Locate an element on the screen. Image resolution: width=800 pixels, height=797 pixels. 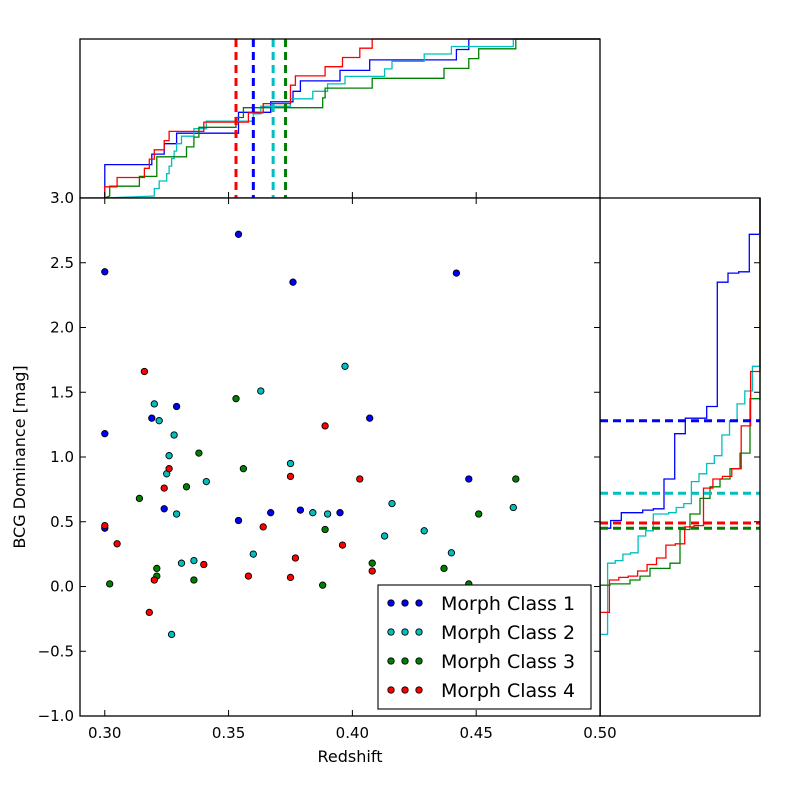
legend-box is located at coordinates (484, 647).